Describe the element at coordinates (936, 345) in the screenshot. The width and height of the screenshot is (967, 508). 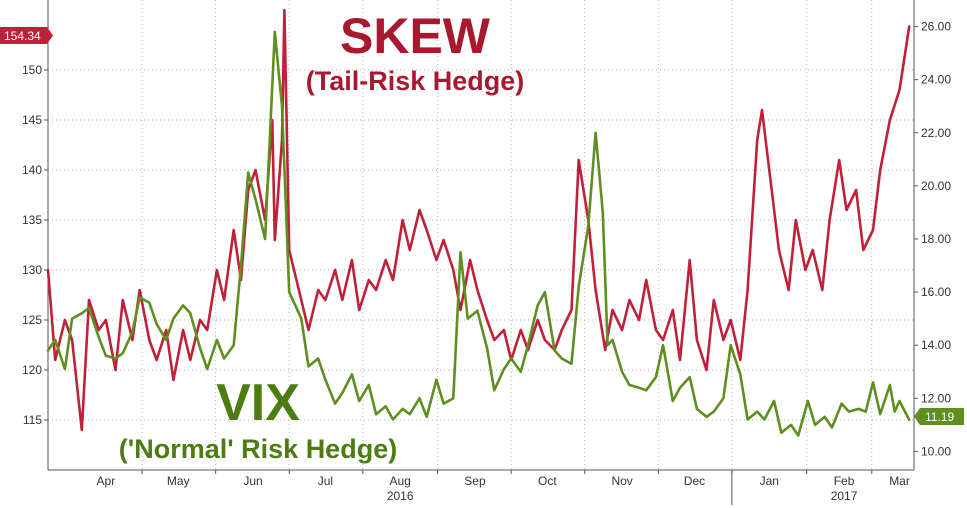
I see `right-tick-label: 14.00` at that location.